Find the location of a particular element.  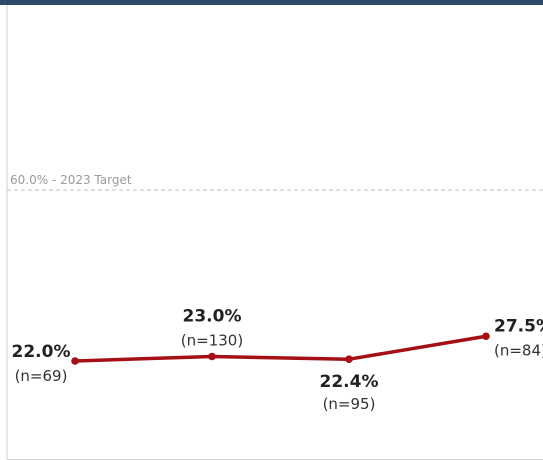

target-reference-label: 60.0% - 2023 Target is located at coordinates (71, 180).